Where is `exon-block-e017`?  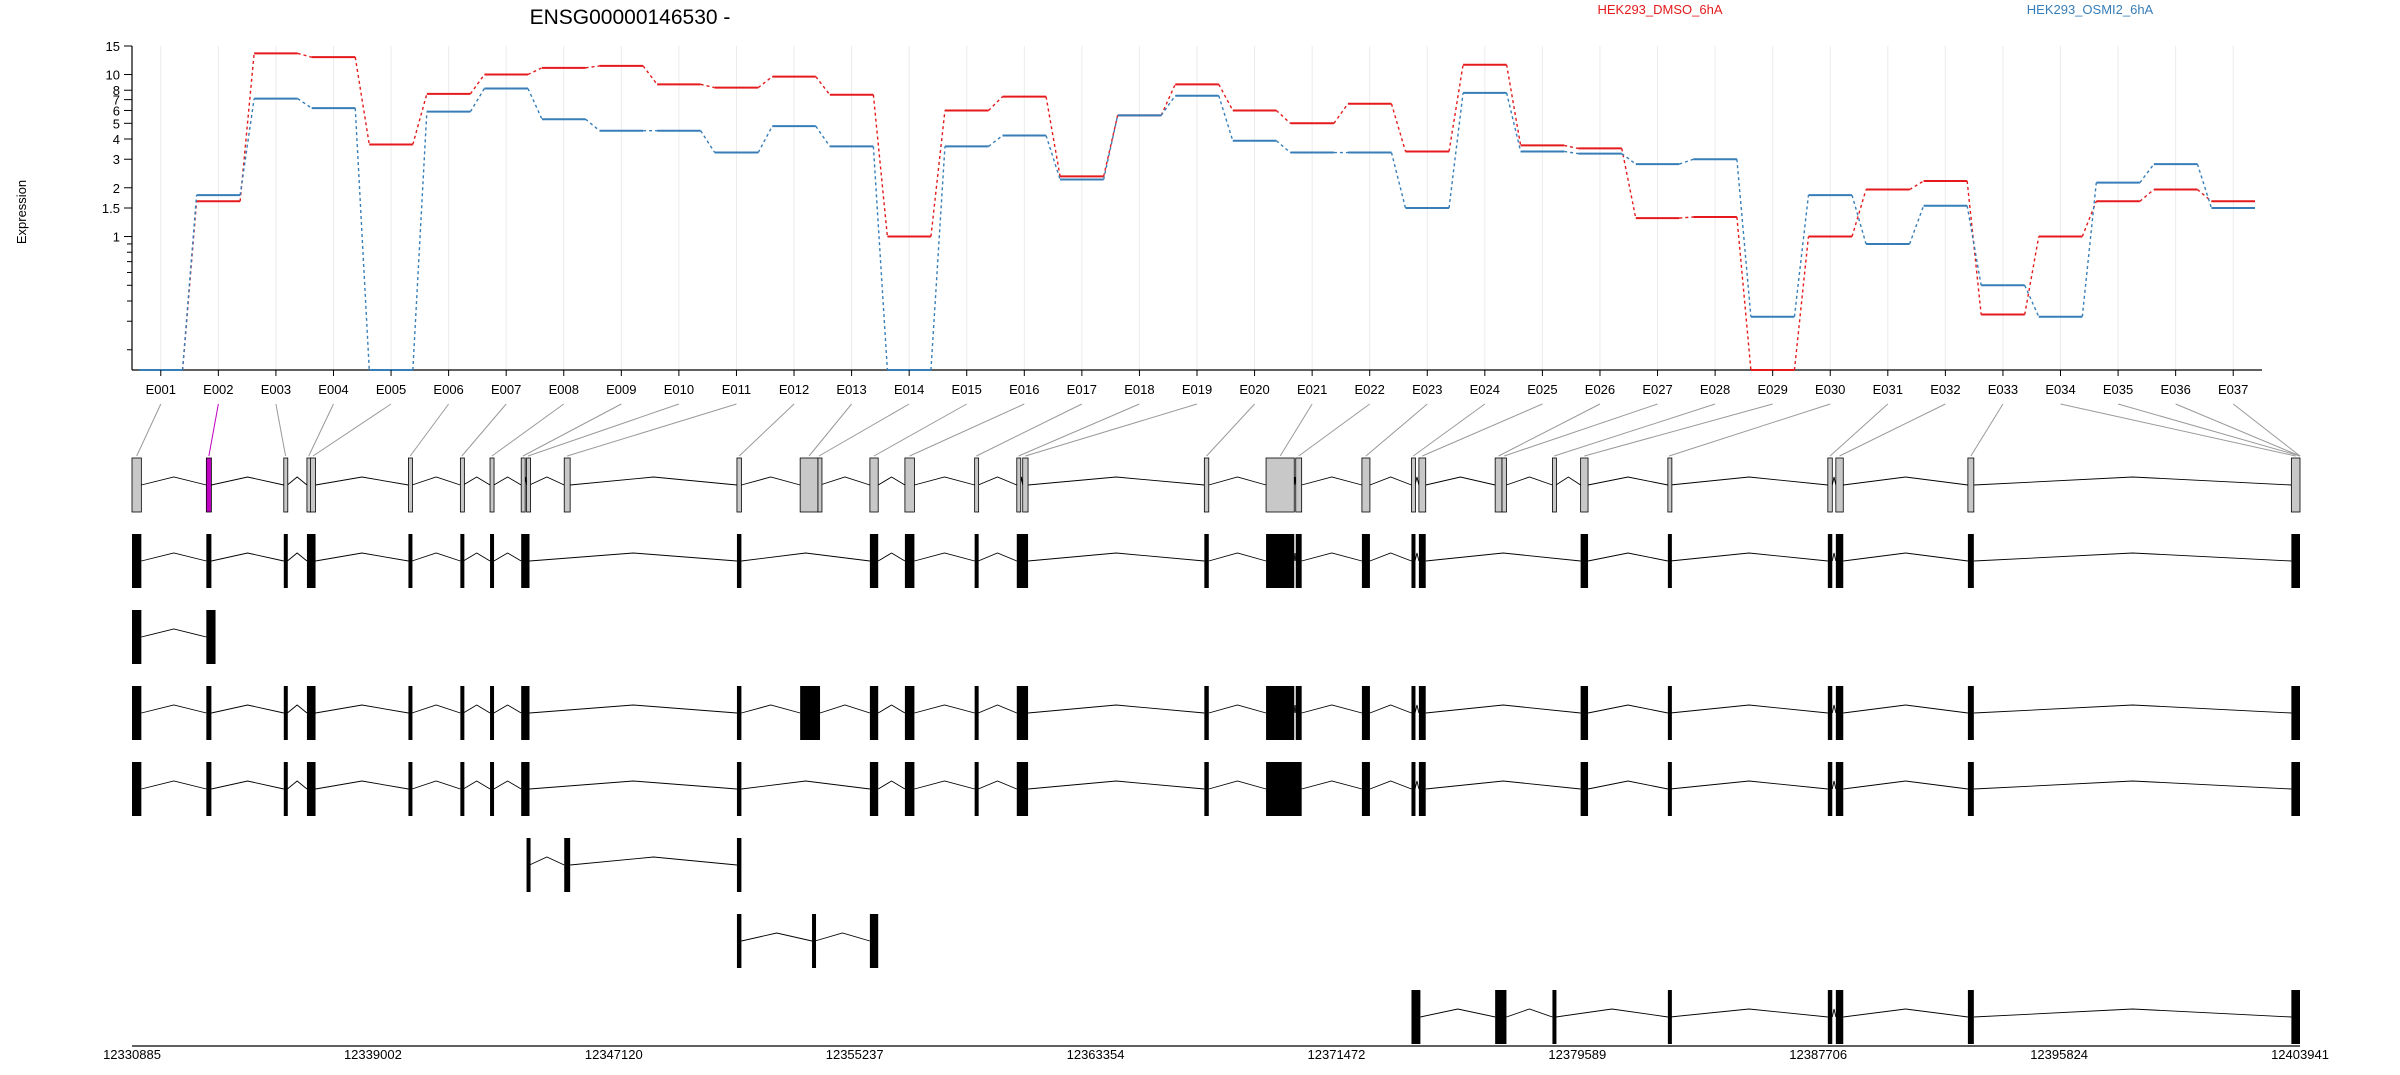
exon-block-e017 is located at coordinates (977, 485).